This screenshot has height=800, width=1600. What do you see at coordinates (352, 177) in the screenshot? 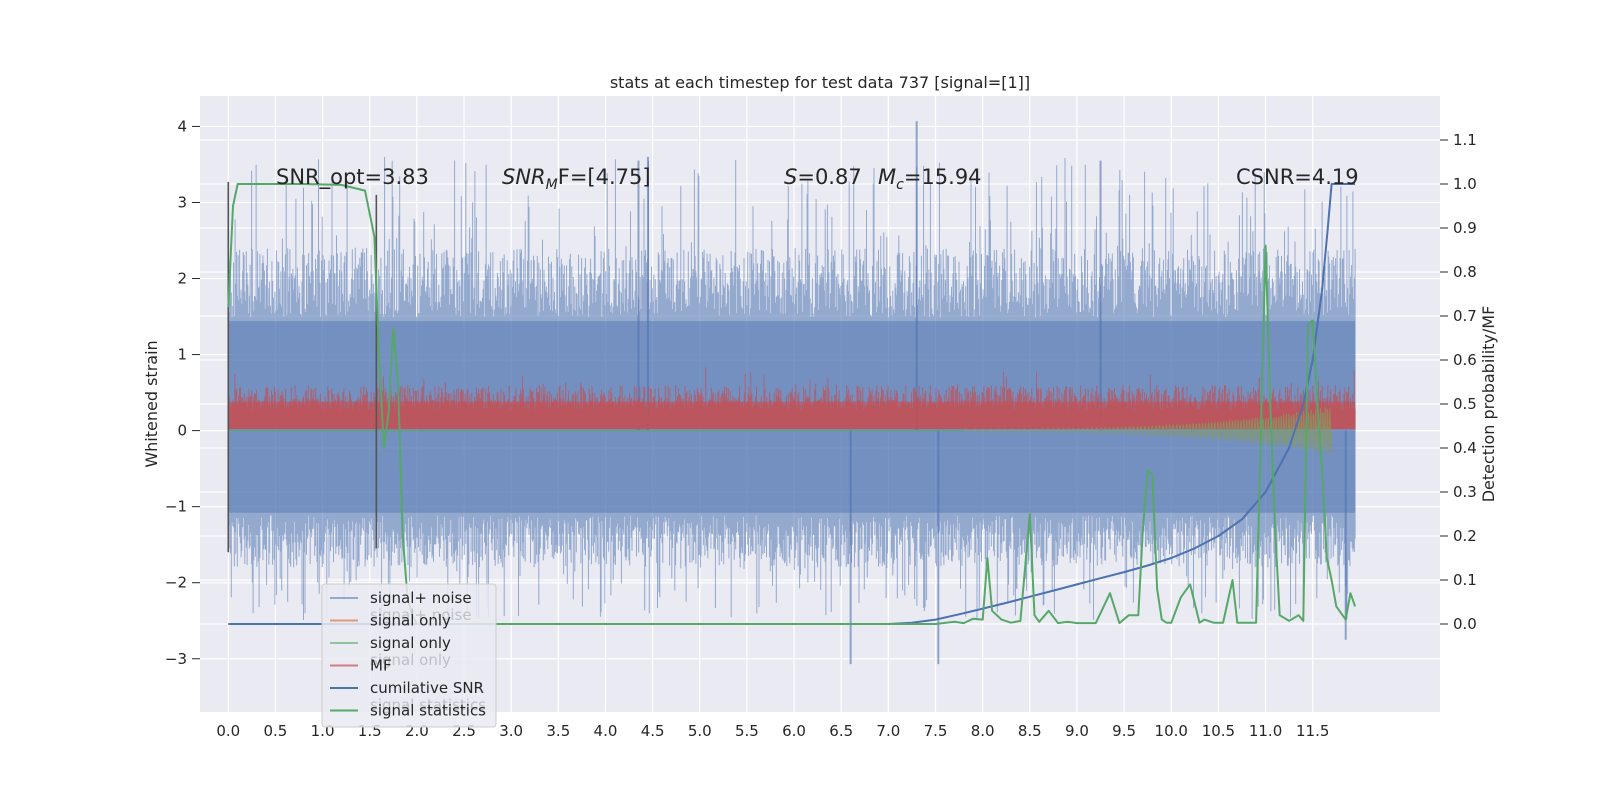
I see `annotation-snr-opt: SNR_opt=3.83` at bounding box center [352, 177].